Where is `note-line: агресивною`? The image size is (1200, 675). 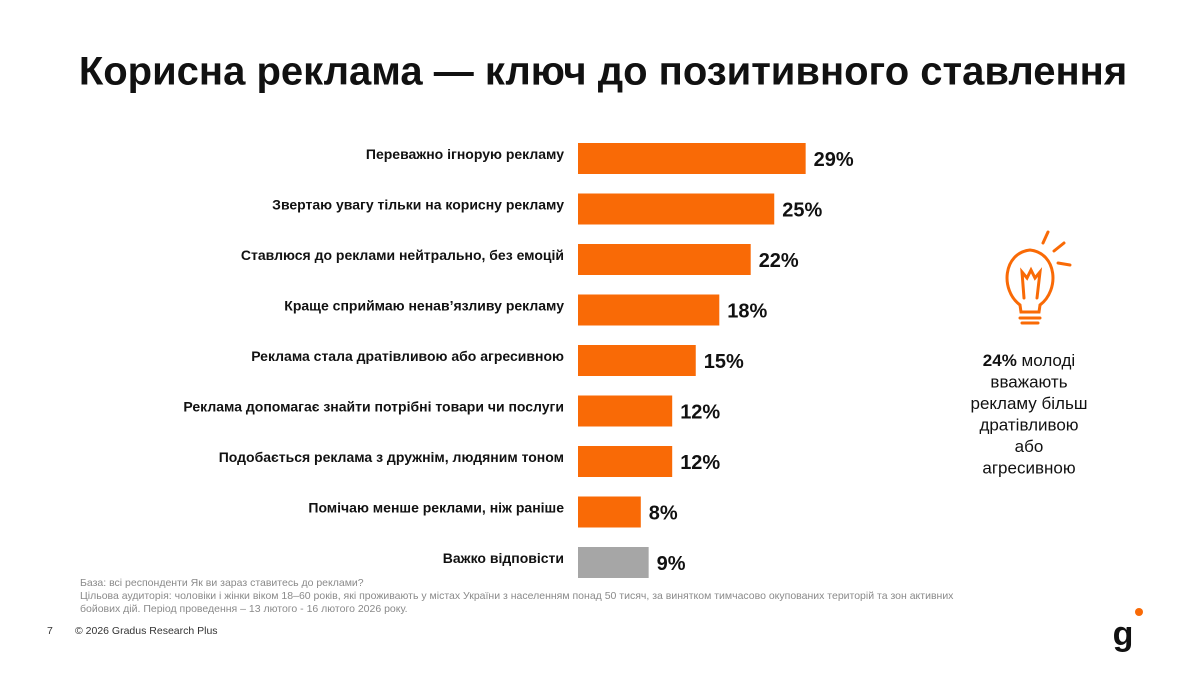
note-line: агресивною is located at coordinates (1028, 468).